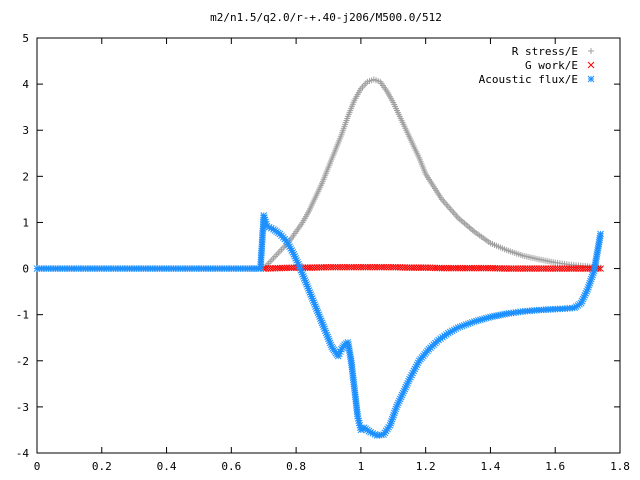 Image resolution: width=640 pixels, height=480 pixels. Describe the element at coordinates (37, 466) in the screenshot. I see `x-tick-label: 0` at that location.